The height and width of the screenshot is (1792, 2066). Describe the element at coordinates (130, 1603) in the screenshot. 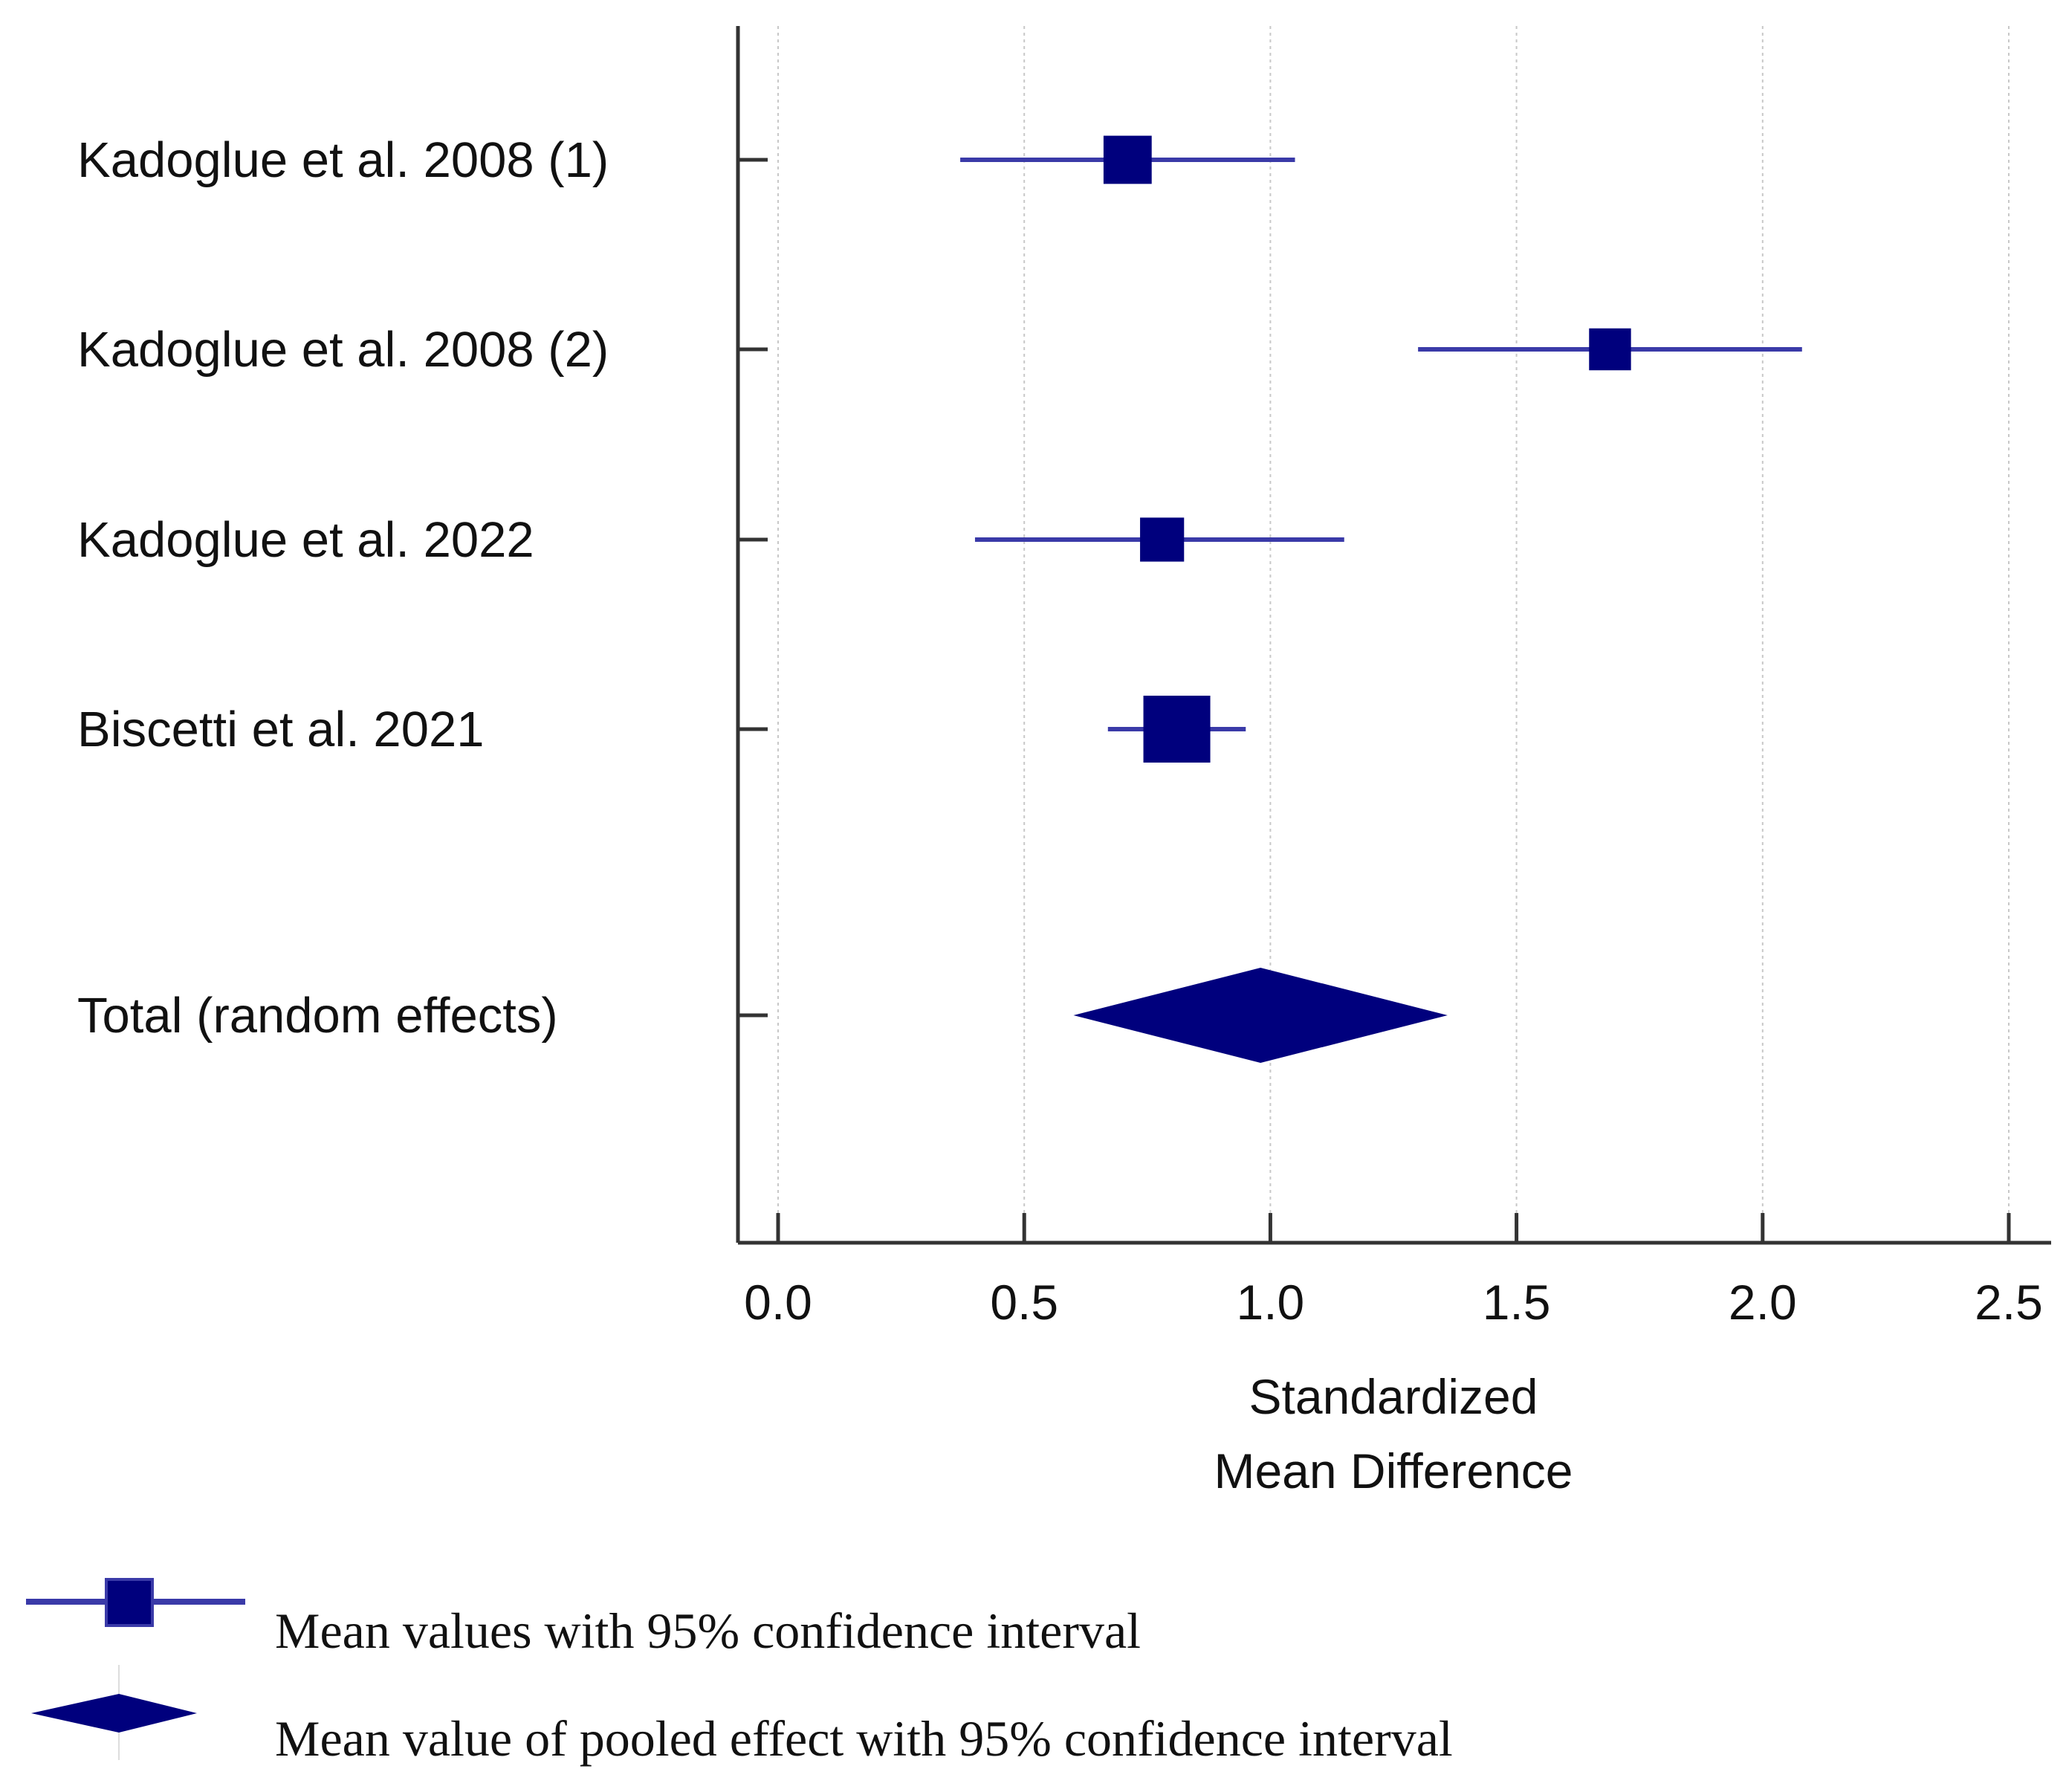

I see `legend-square-icon` at that location.